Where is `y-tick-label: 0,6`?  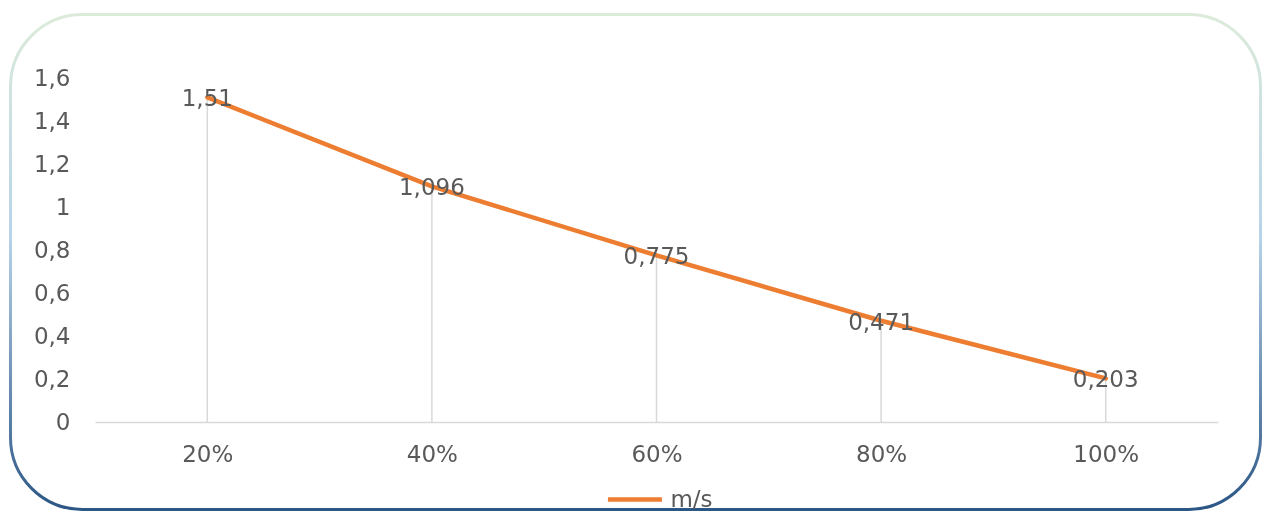
y-tick-label: 0,6 is located at coordinates (52, 292).